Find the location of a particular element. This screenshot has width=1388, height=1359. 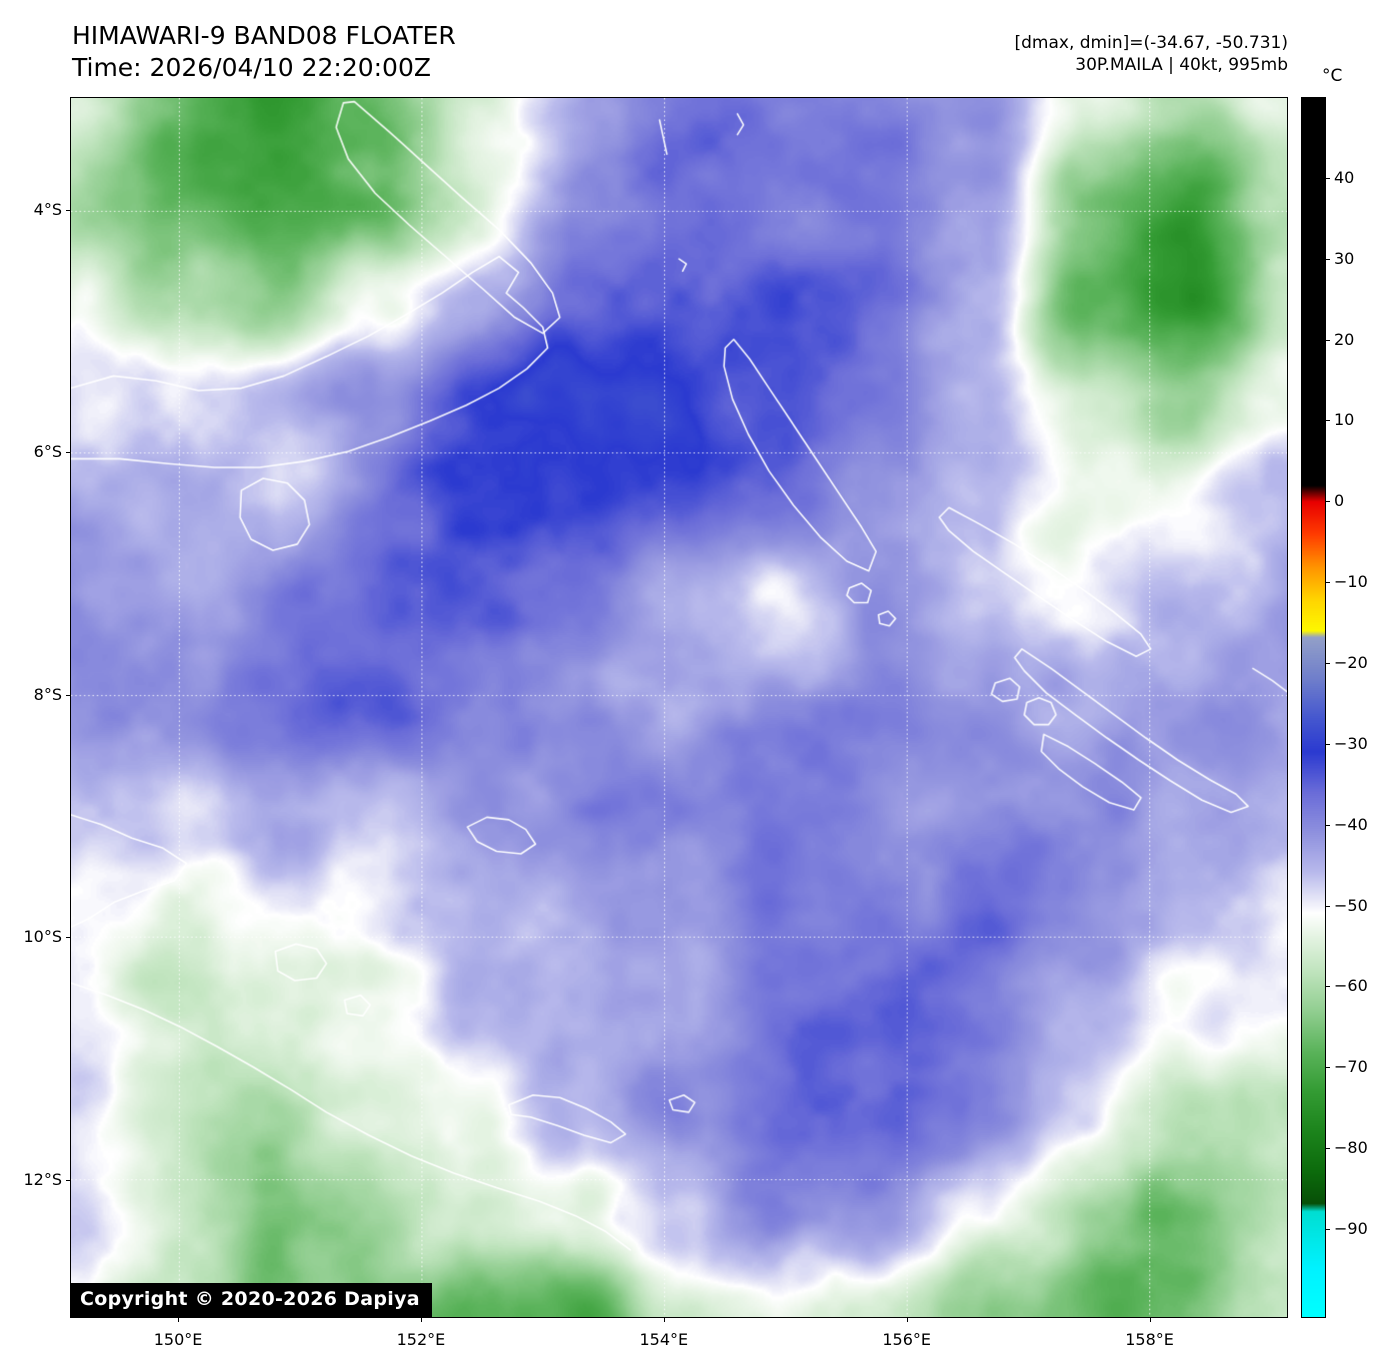

colorbar-tick-label: 30 is located at coordinates (1344, 258).